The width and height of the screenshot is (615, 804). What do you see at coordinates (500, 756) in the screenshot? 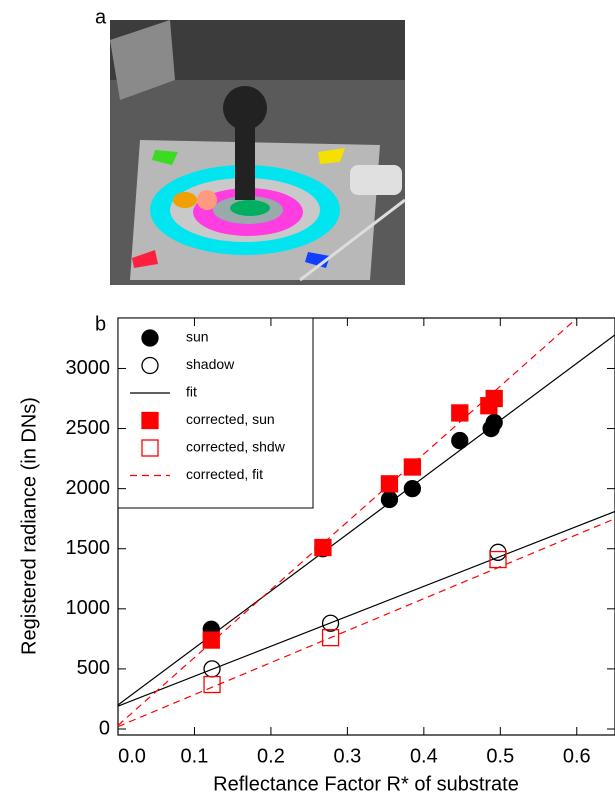
I see `x-tick-label: 0.5` at bounding box center [500, 756].